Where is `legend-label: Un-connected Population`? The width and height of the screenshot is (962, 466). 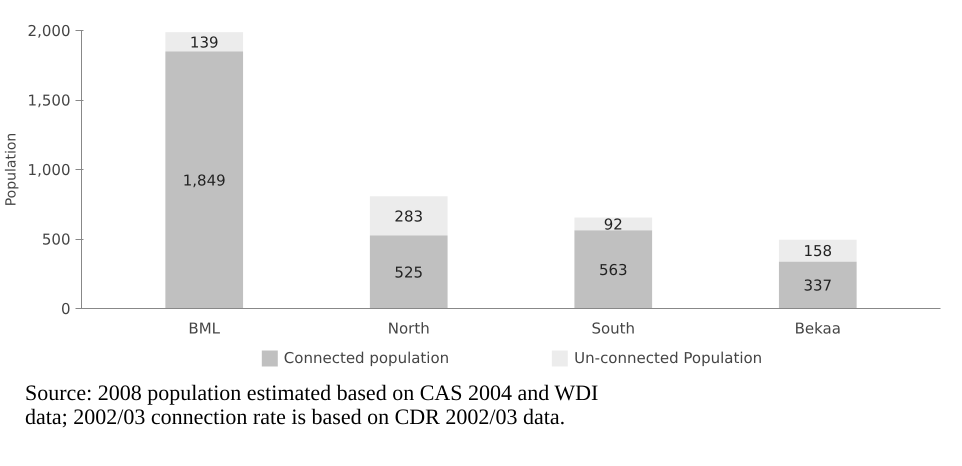 legend-label: Un-connected Population is located at coordinates (668, 358).